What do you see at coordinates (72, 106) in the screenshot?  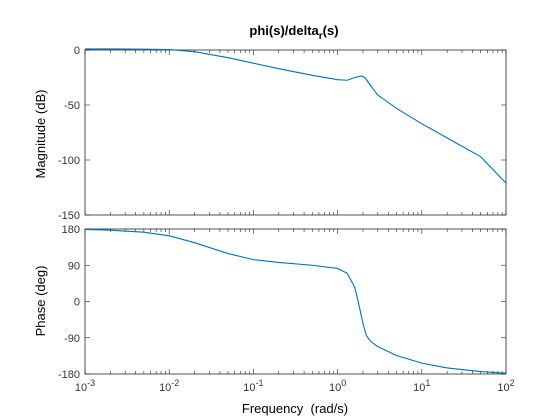 I see `magnitude-ytick-label: -50` at bounding box center [72, 106].